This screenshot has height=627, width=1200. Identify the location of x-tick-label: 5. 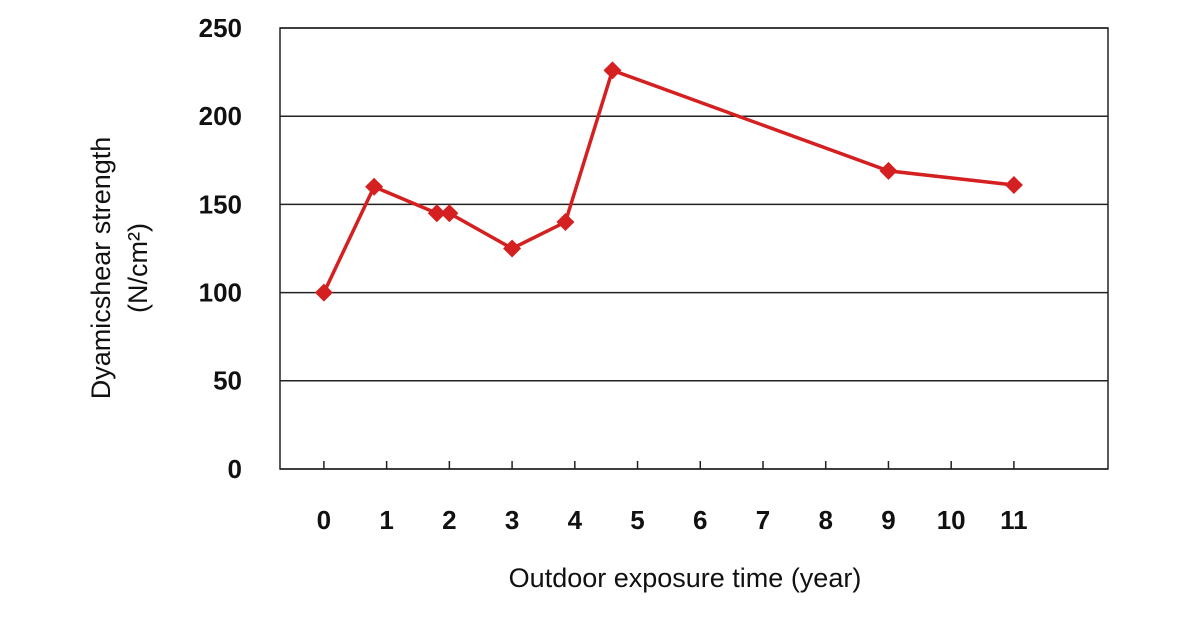
(637, 520).